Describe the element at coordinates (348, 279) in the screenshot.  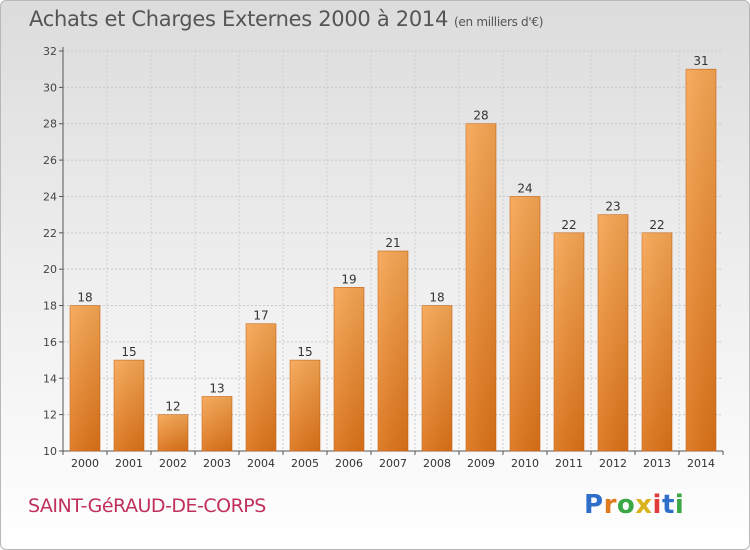
I see `data-label: 19` at that location.